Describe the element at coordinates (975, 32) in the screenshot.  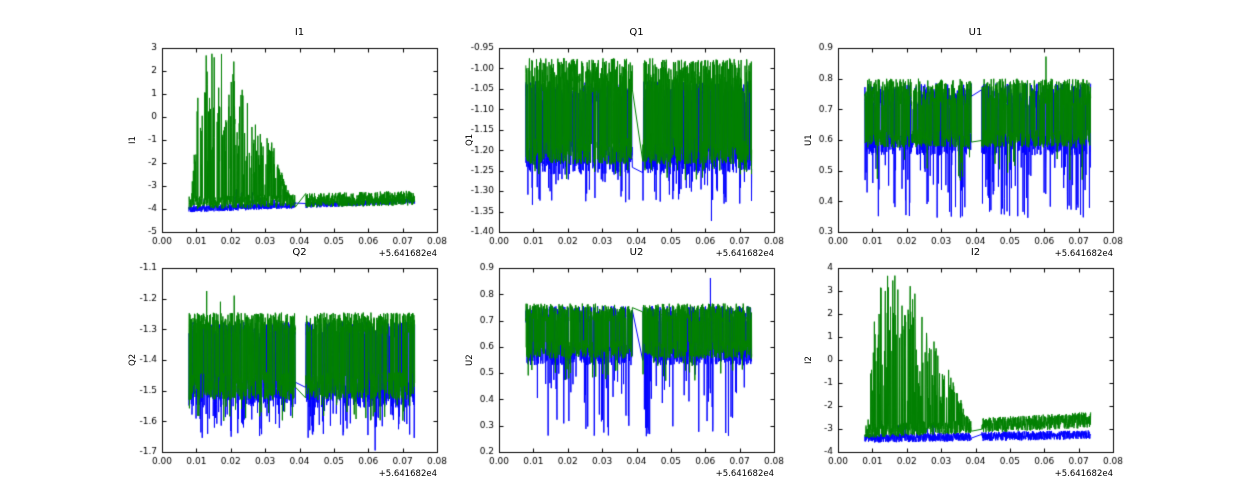
I see `plot-title-u1: U1` at that location.